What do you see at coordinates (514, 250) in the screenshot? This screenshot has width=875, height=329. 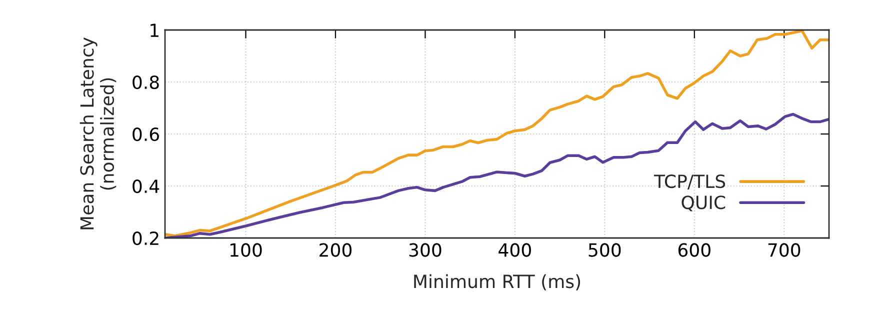 I see `x-tick-label: 400` at bounding box center [514, 250].